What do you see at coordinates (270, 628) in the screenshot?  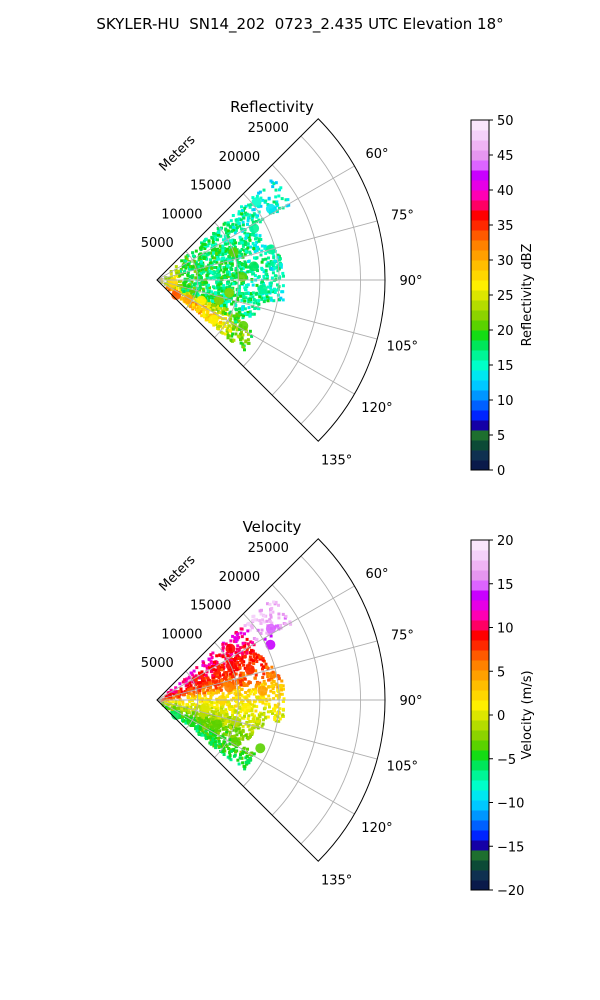 I see `echo-cell` at bounding box center [270, 628].